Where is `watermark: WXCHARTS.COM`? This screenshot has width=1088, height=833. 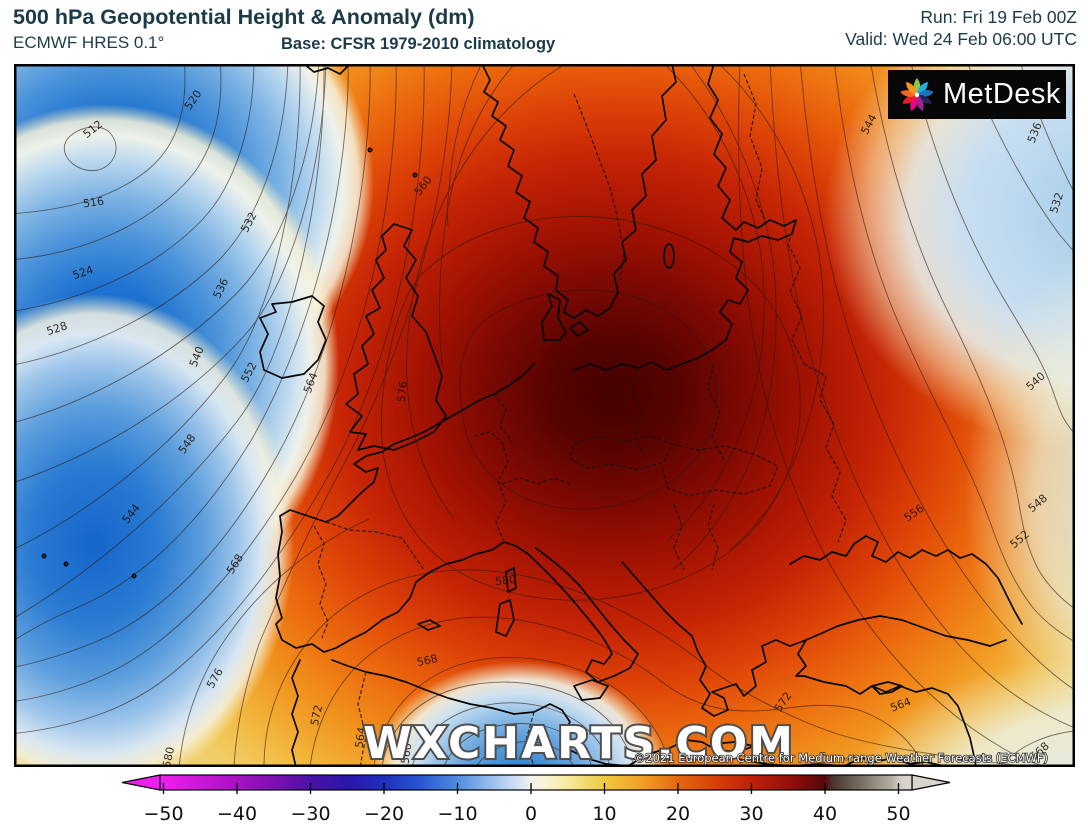
watermark: WXCHARTS.COM is located at coordinates (579, 742).